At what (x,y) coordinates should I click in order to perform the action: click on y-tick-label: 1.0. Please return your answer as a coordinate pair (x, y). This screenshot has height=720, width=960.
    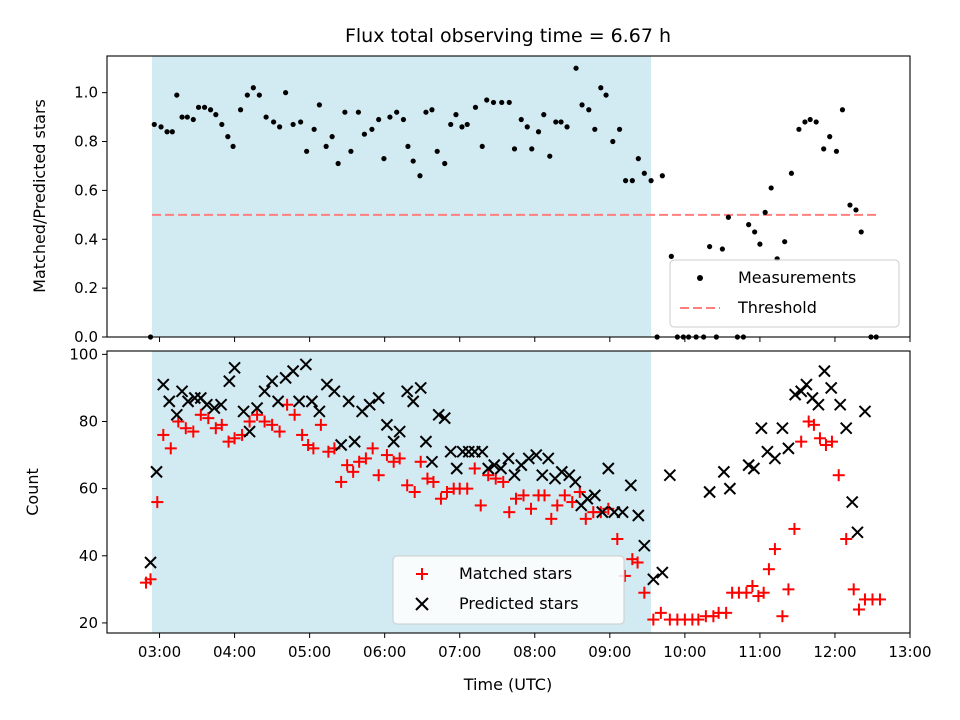
    Looking at the image, I should click on (86, 93).